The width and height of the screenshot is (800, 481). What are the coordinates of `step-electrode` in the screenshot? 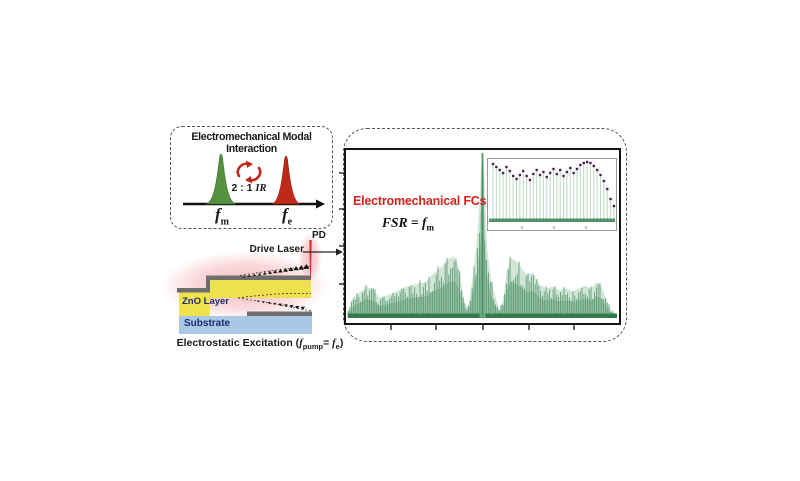 It's located at (208, 284).